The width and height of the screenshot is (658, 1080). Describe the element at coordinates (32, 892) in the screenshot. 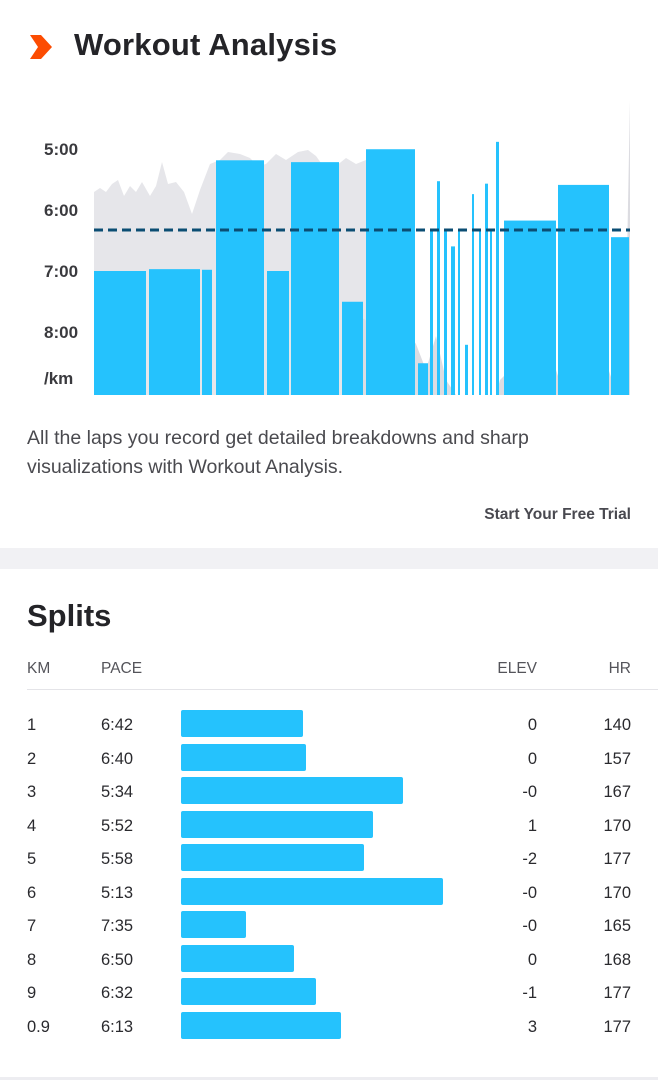

I see `split-km: 6` at that location.